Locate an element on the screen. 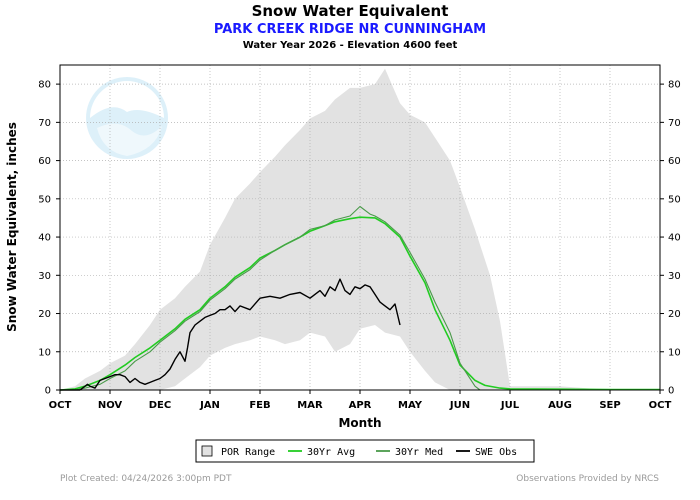 The width and height of the screenshot is (700, 500). y-tick-label-right: 20 is located at coordinates (674, 314).